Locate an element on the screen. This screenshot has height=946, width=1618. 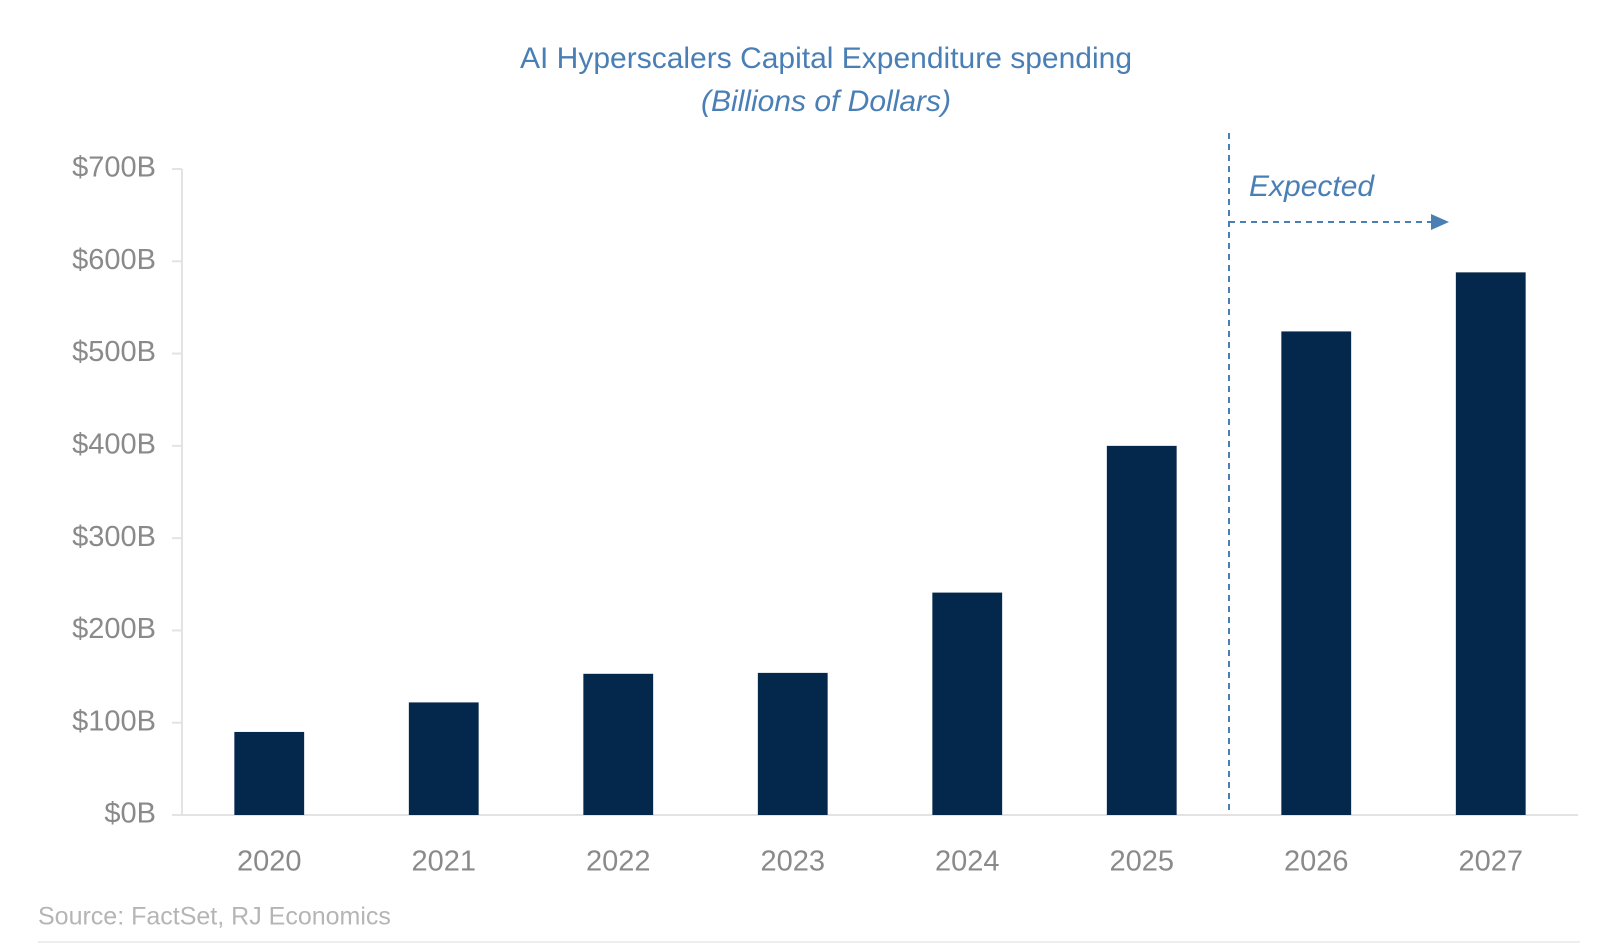
y-tick-label: $200B is located at coordinates (114, 629).